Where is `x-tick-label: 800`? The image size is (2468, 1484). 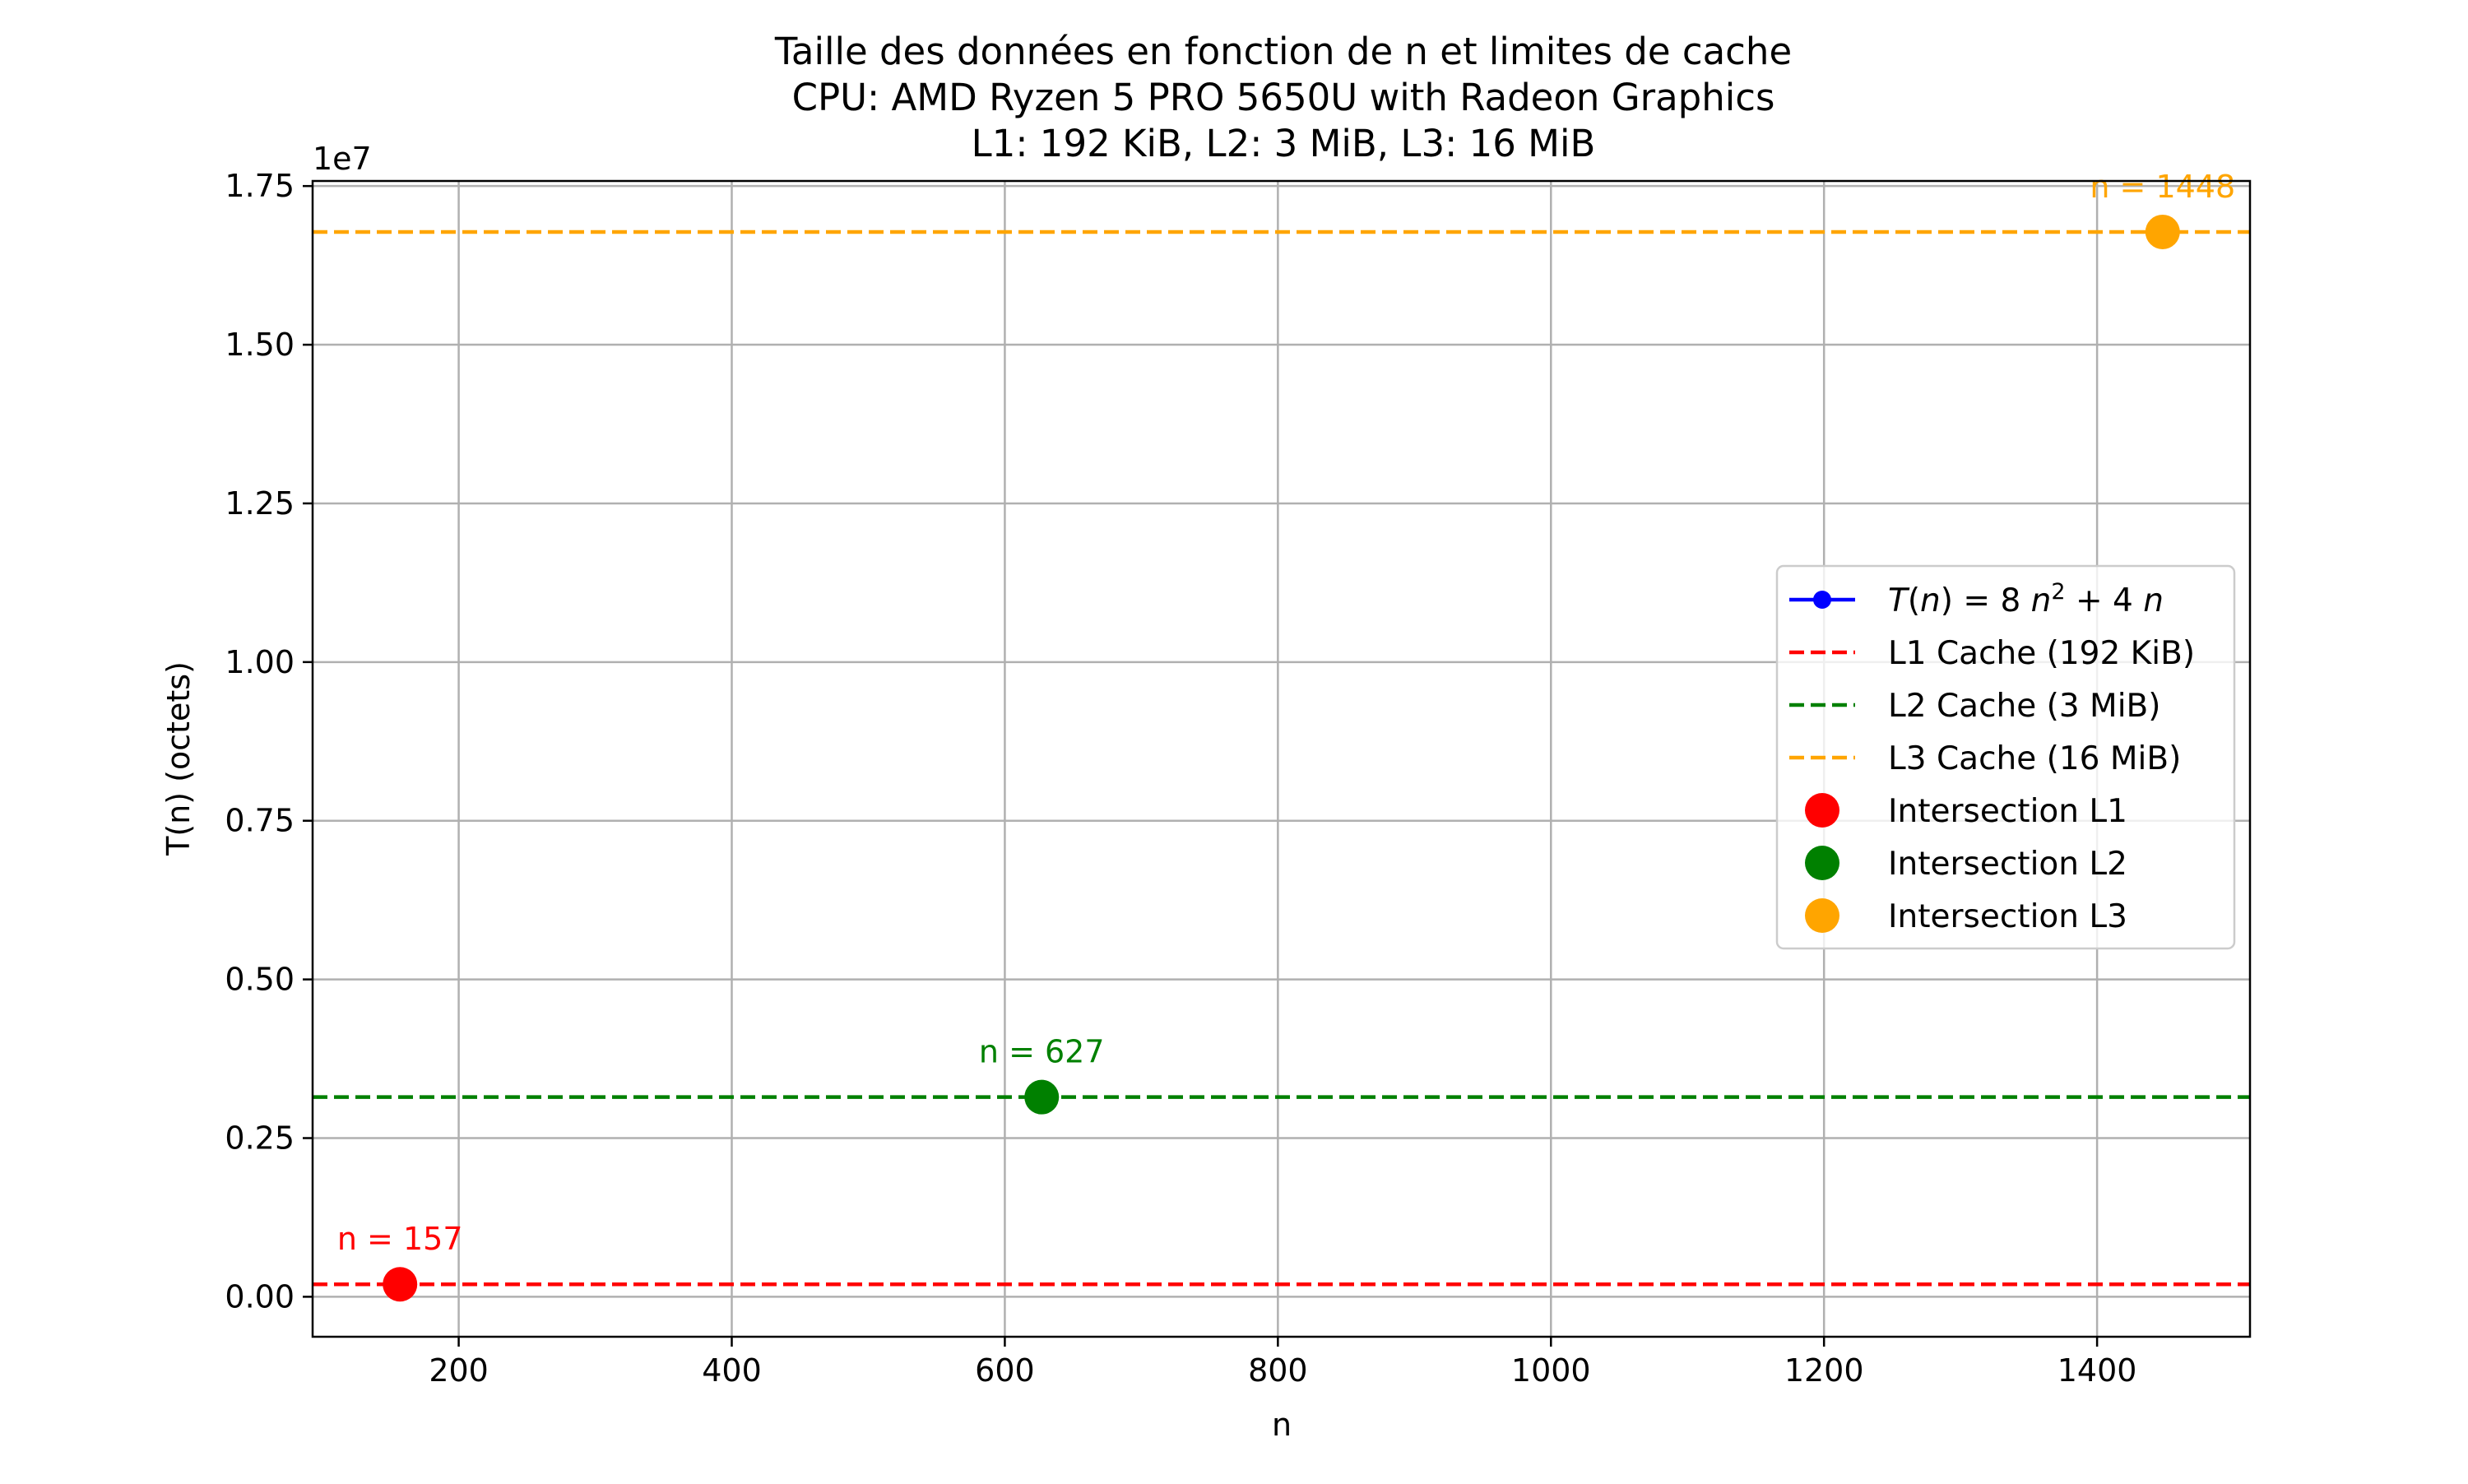
x-tick-label: 800 is located at coordinates (1278, 1370).